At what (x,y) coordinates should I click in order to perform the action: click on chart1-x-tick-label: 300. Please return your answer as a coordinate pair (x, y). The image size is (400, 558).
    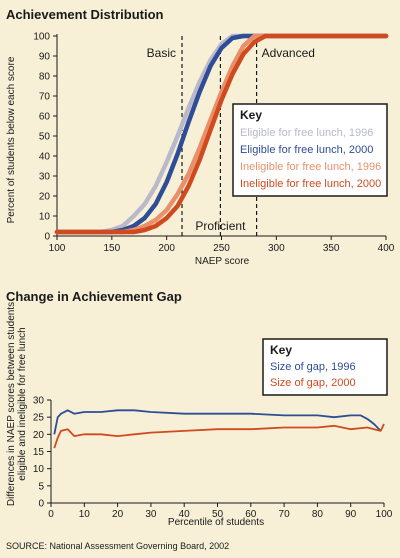
    Looking at the image, I should click on (276, 248).